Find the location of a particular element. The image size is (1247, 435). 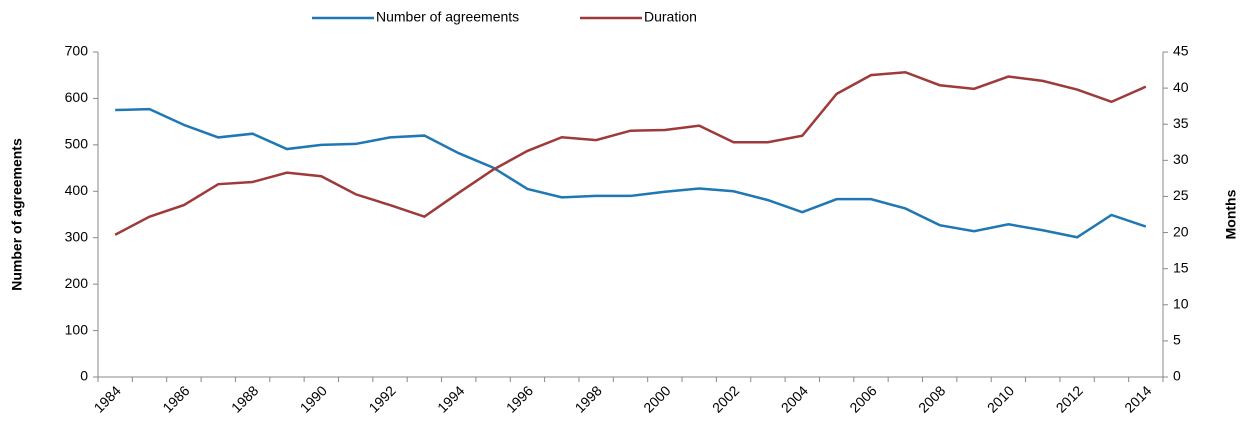

y2-tick-label: 15 is located at coordinates (1181, 267).